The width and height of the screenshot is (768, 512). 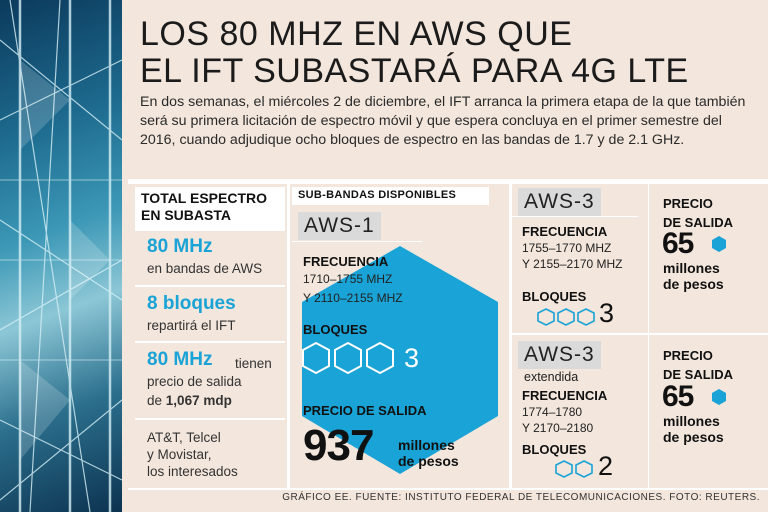 I want to click on aws3-price-divider, so click(x=648, y=258).